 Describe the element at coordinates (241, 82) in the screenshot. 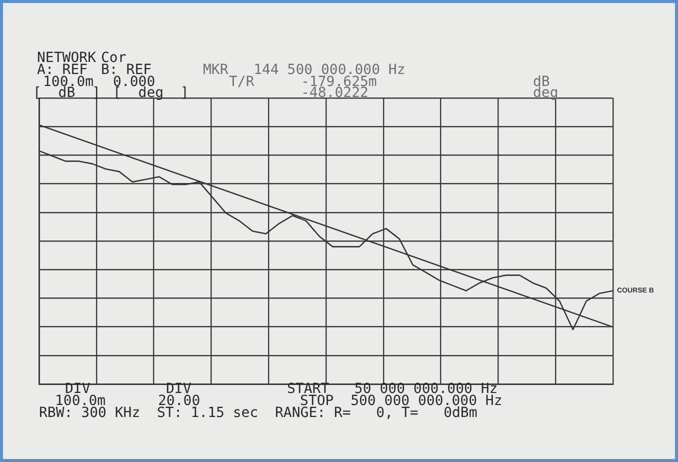

I see `text: T/R` at that location.